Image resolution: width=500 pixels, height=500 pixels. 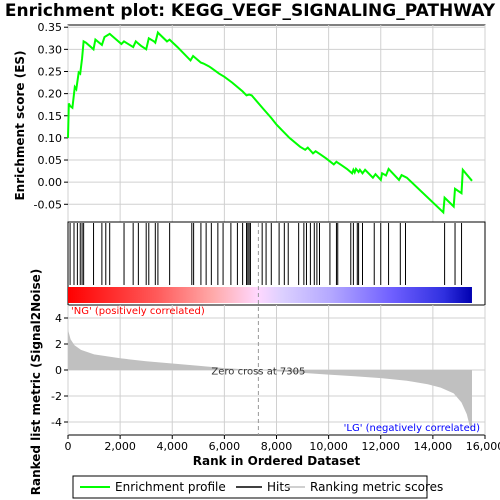 I want to click on es-y-ticks: -0.05 0.00 0.05 0.10 0.15 0.20 0.25 0.30 0.35, so click(x=51, y=116).